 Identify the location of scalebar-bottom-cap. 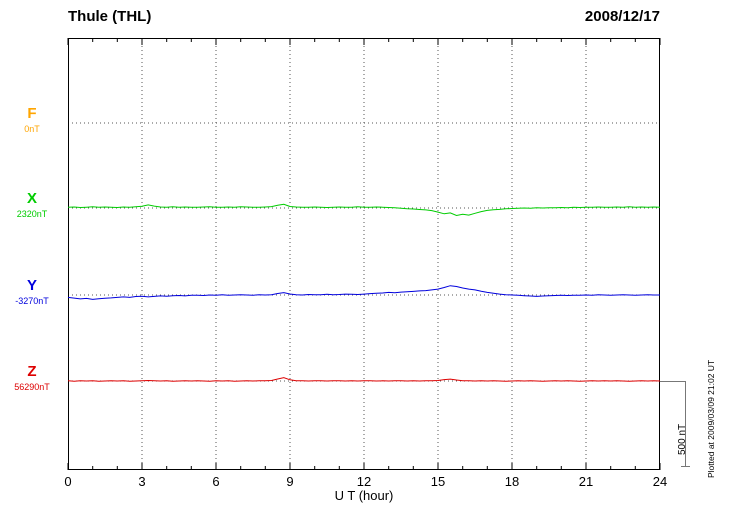
(685, 466).